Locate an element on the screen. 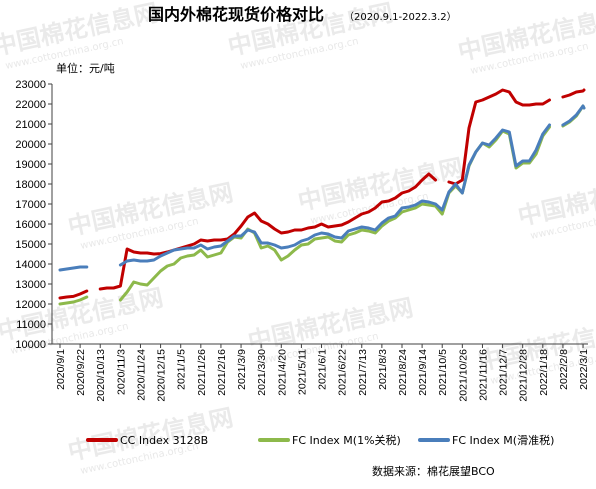 Image resolution: width=596 pixels, height=489 pixels. chart-subtitle: （2020.9.1-2022.3.2） is located at coordinates (400, 17).